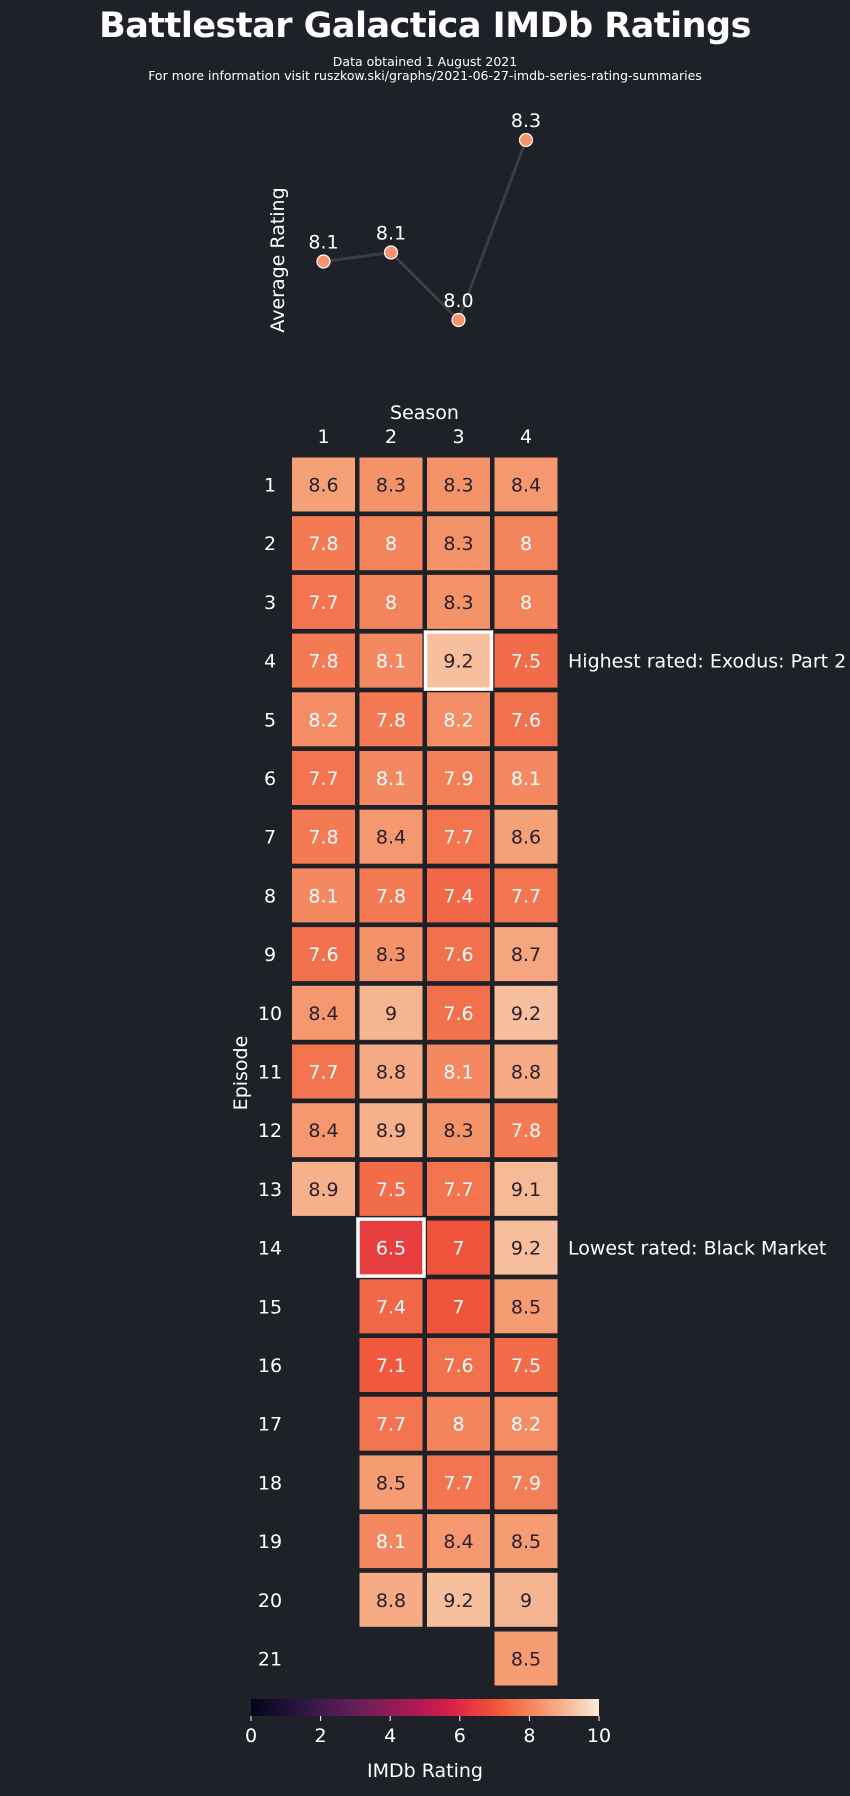 The width and height of the screenshot is (850, 1796). Describe the element at coordinates (458, 1247) in the screenshot. I see `cell-s3-e14` at that location.